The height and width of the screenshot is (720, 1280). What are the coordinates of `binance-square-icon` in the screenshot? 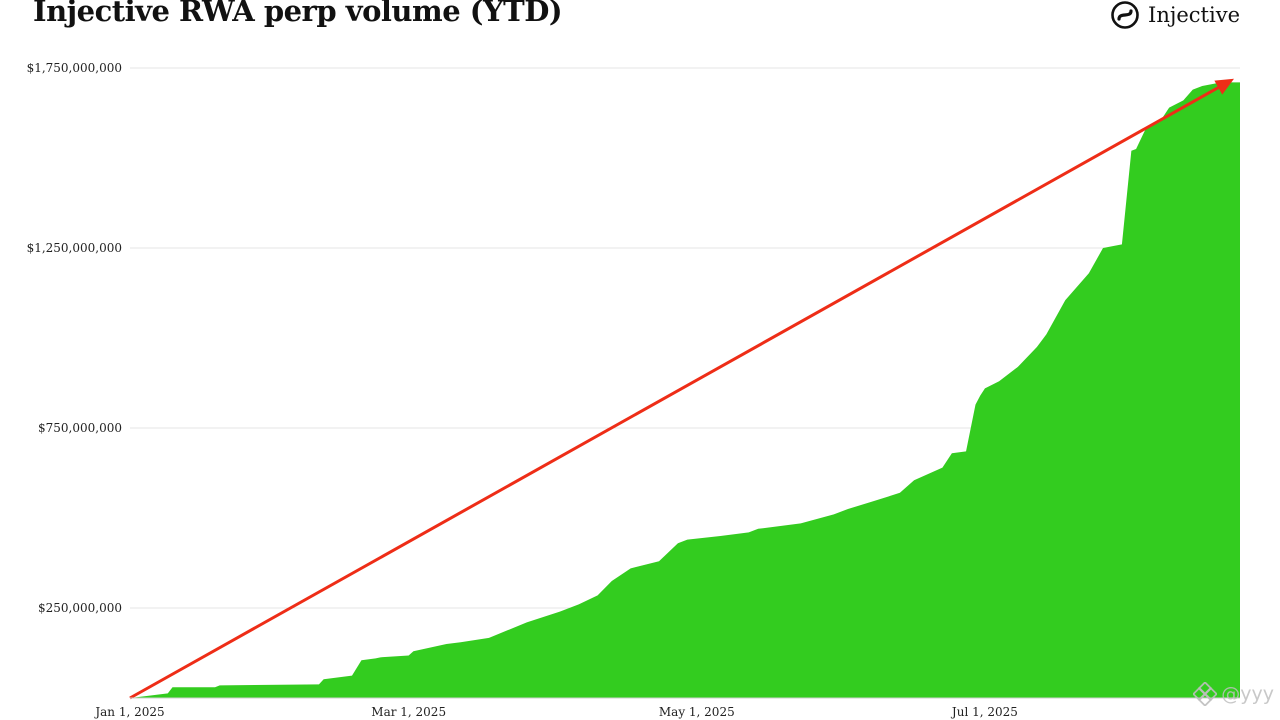 It's located at (1205, 694).